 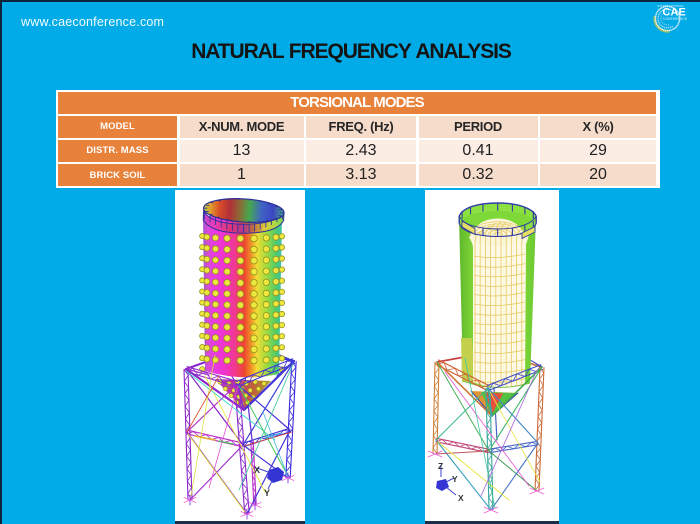 I want to click on svg-text: CONFERENCE, so click(x=675, y=19).